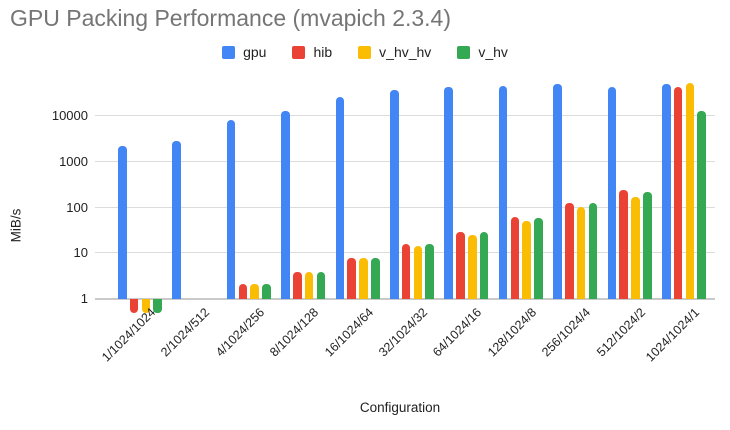 The image size is (730, 430). What do you see at coordinates (77, 207) in the screenshot?
I see `y-tick-label: 100` at bounding box center [77, 207].